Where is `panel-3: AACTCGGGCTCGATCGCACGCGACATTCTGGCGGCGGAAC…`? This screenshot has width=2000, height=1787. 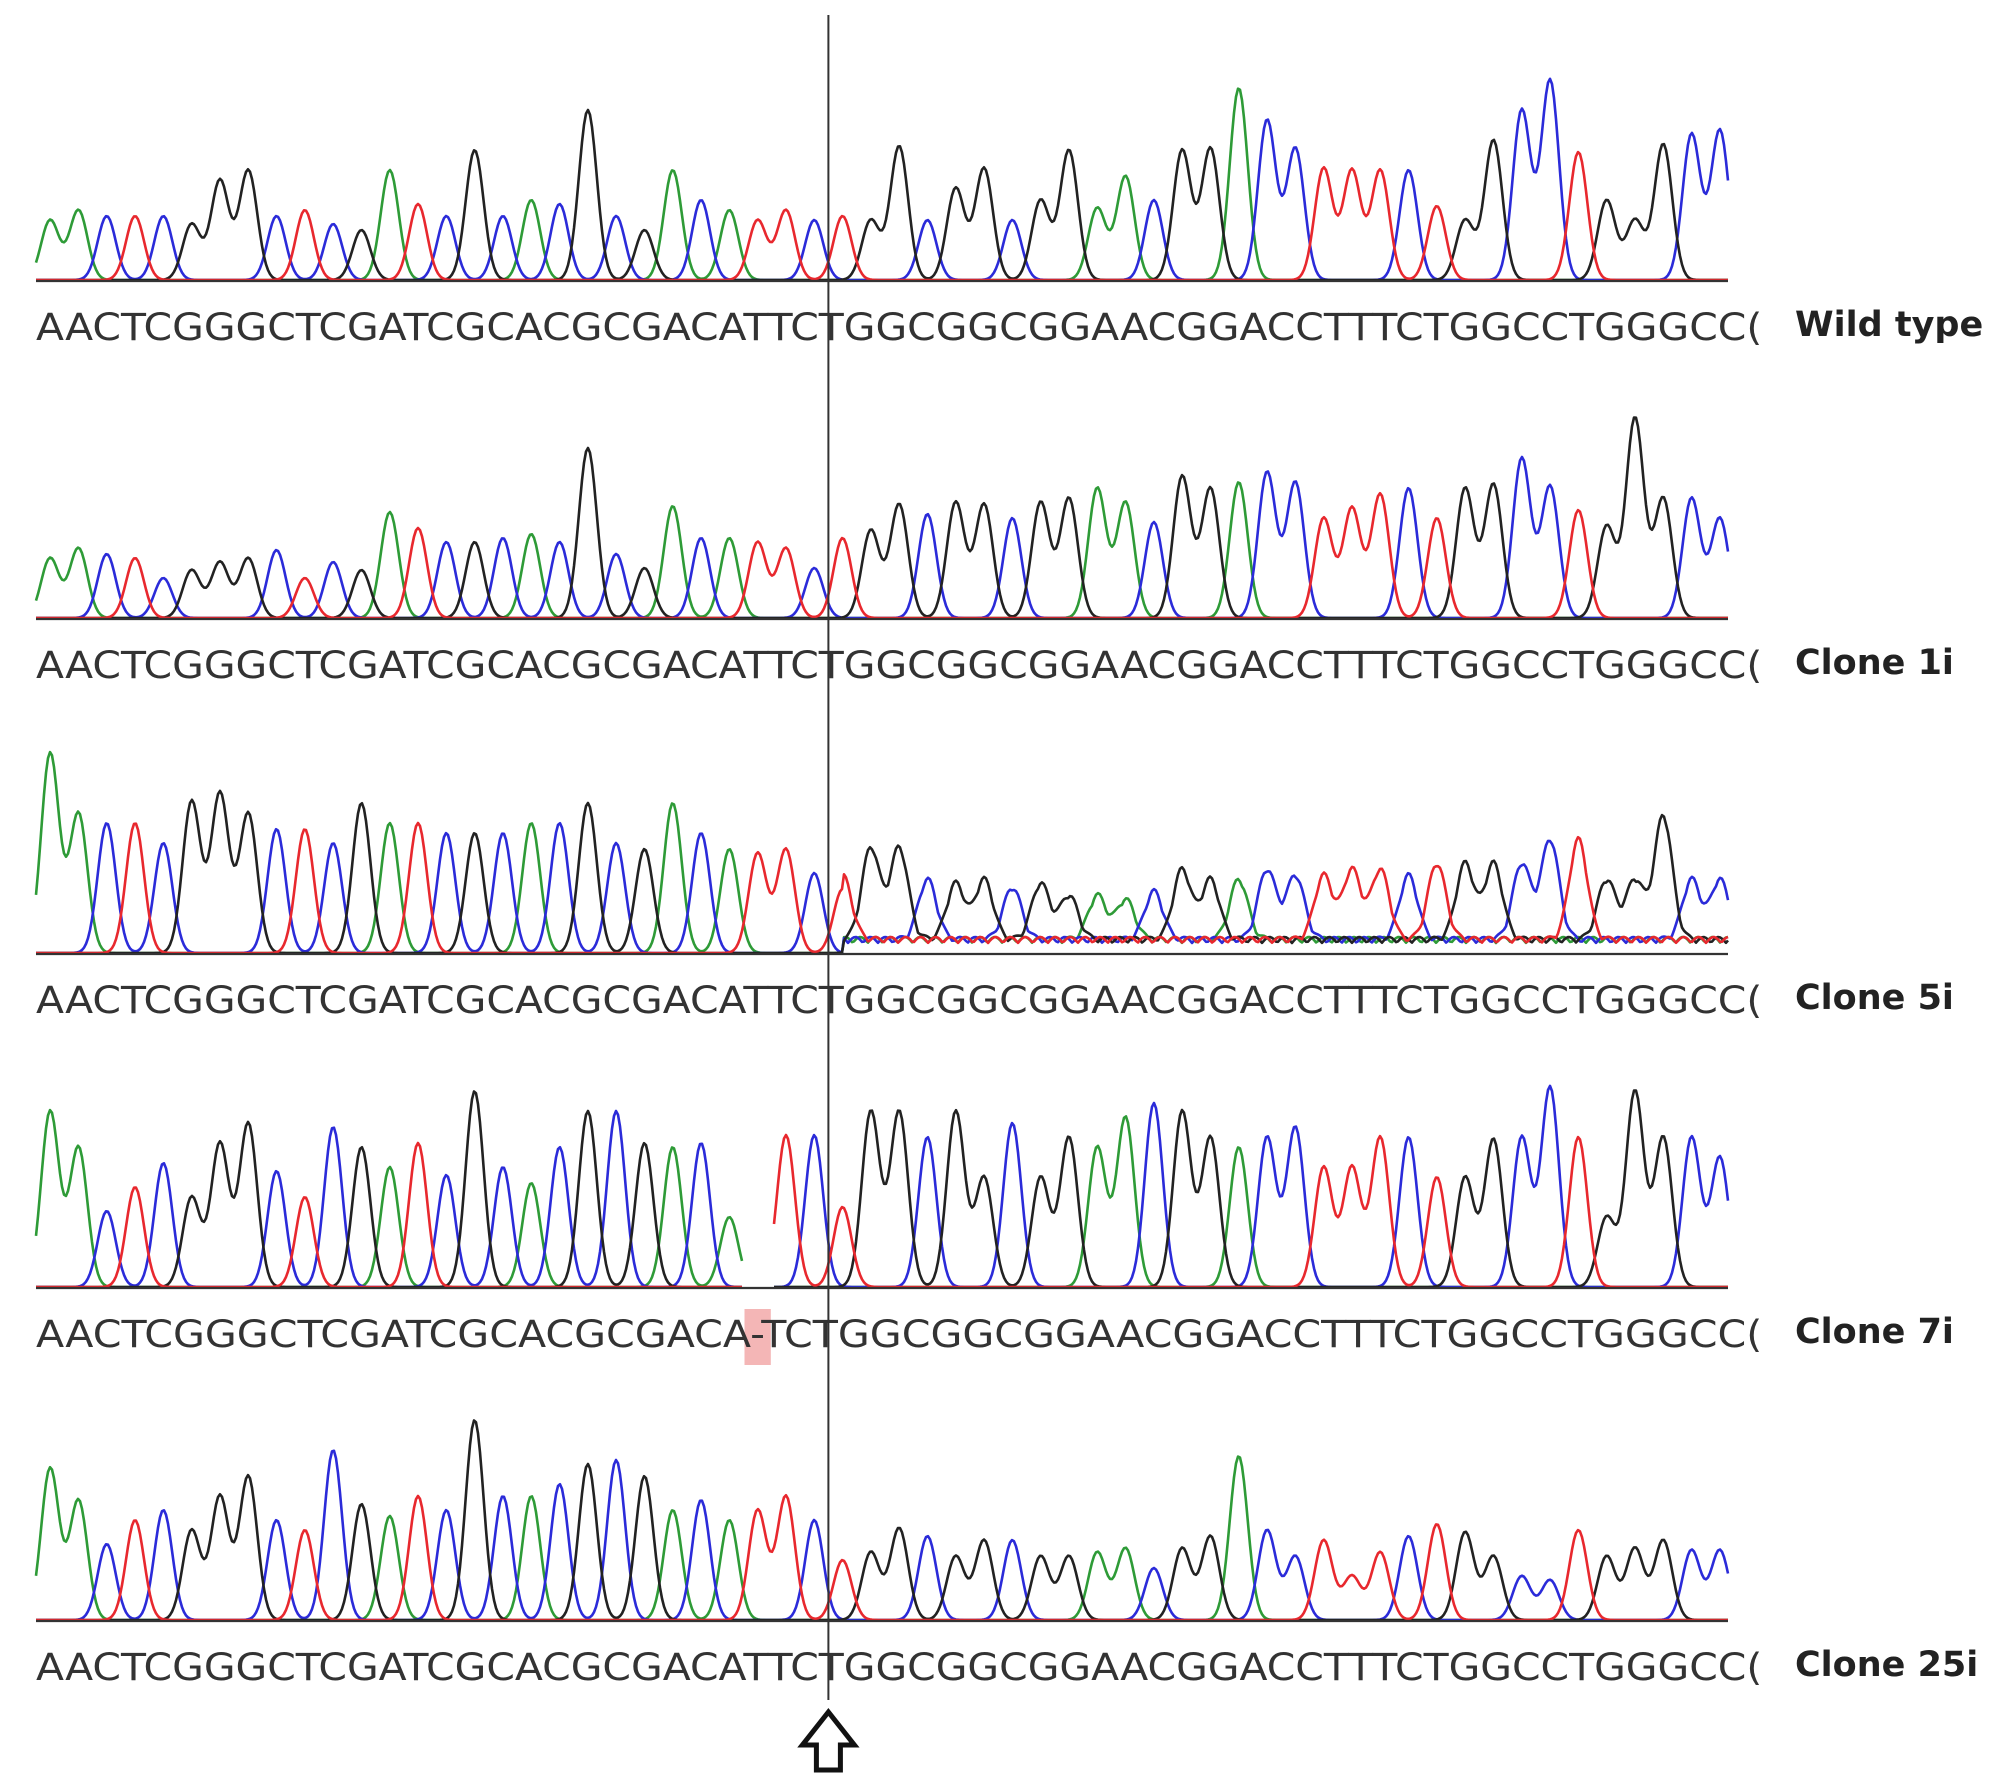 panel-3: AACTCGGGCTCGATCGCACGCGACATTCTGGCGGCGGAAC… is located at coordinates (994, 886).